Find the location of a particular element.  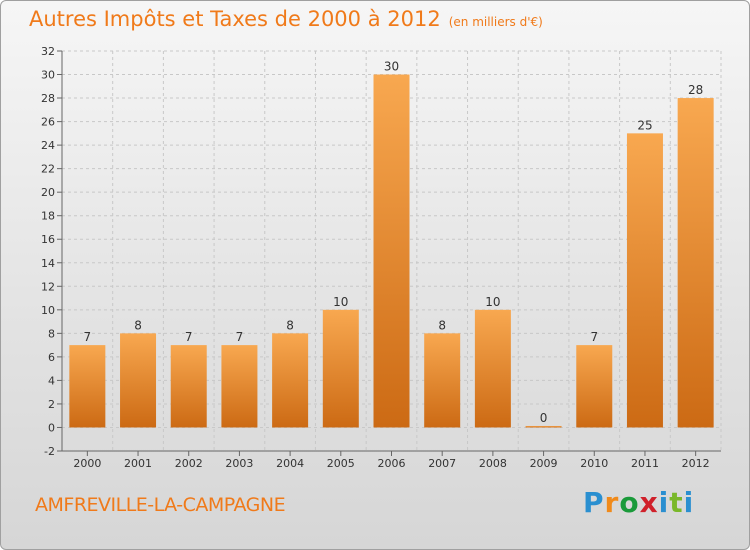

data-label-2004: 8 is located at coordinates (290, 325).